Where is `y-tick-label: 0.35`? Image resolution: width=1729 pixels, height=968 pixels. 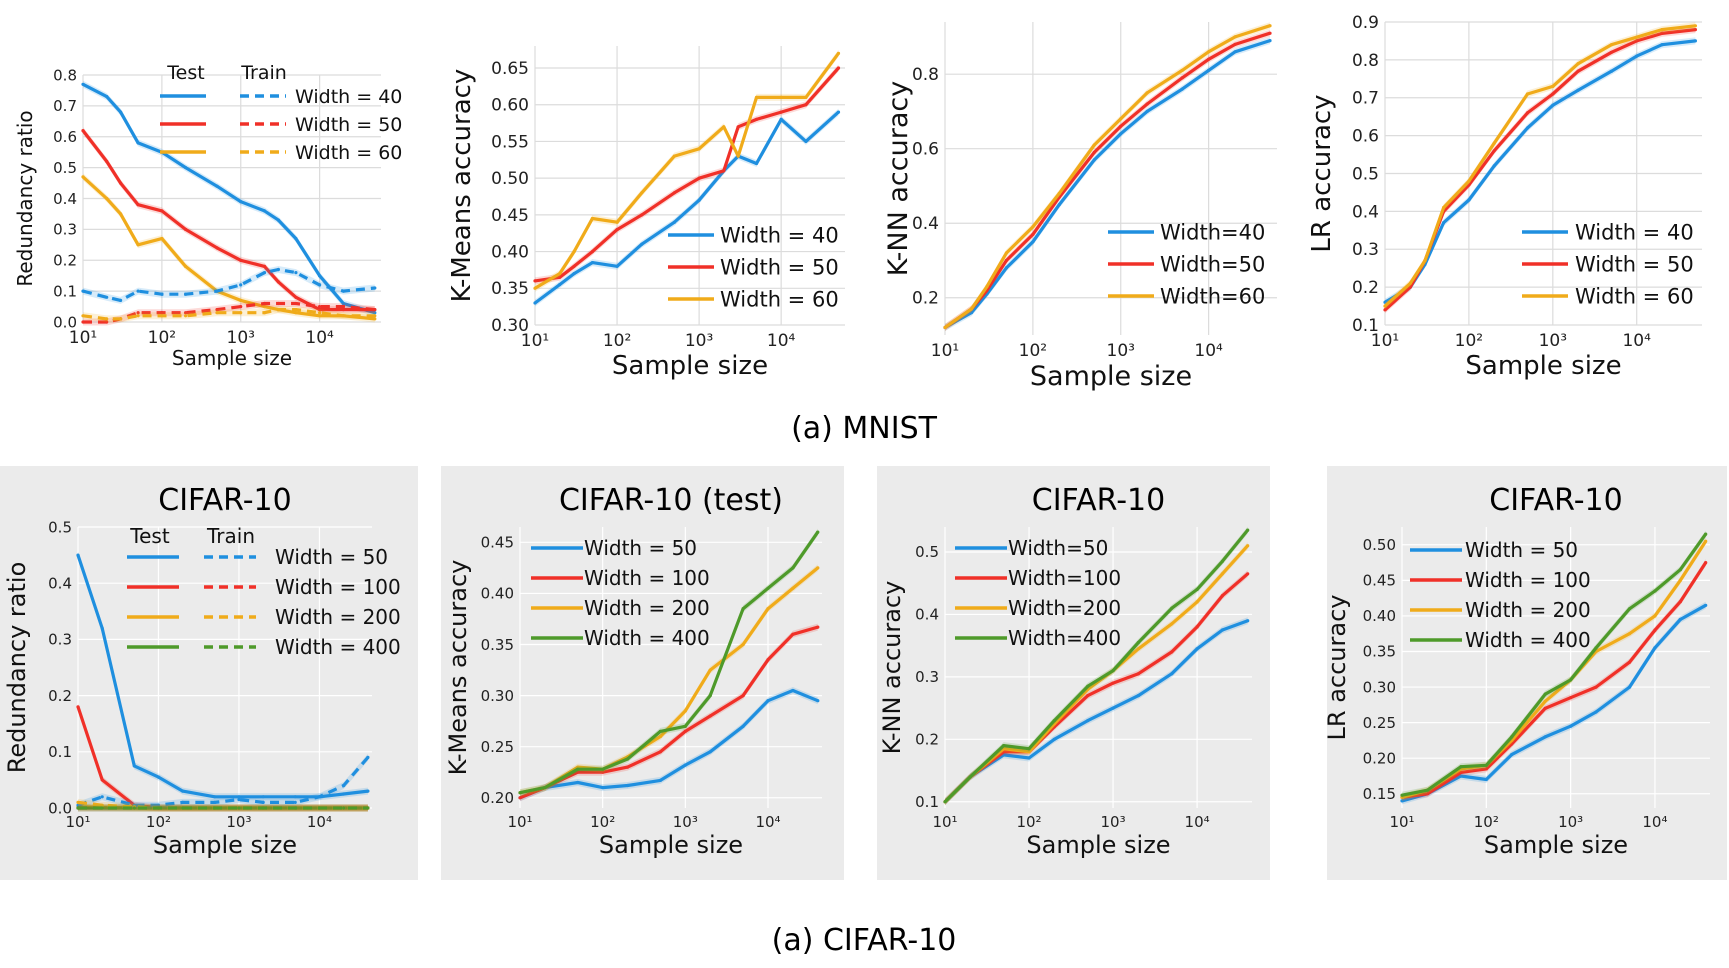
y-tick-label: 0.35 is located at coordinates (510, 289).